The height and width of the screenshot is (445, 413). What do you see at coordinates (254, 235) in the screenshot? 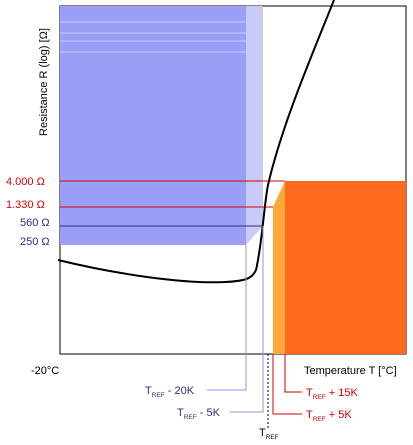
I see `cold-margin-slope` at bounding box center [254, 235].